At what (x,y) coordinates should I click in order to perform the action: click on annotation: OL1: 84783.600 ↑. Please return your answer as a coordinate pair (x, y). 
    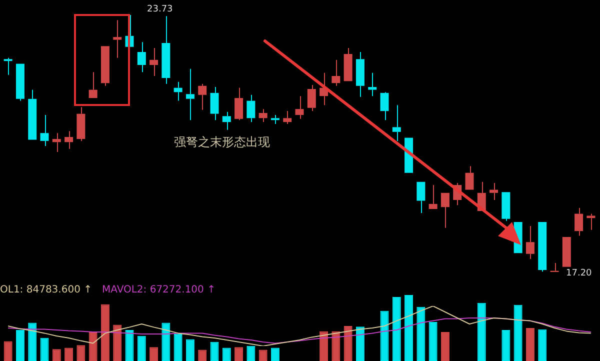
    Looking at the image, I should click on (46, 290).